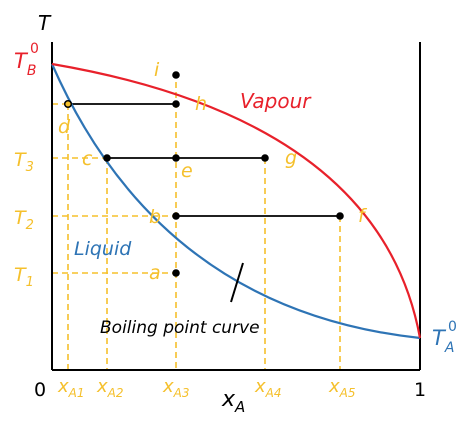  What do you see at coordinates (107, 158) in the screenshot?
I see `point-c` at bounding box center [107, 158].